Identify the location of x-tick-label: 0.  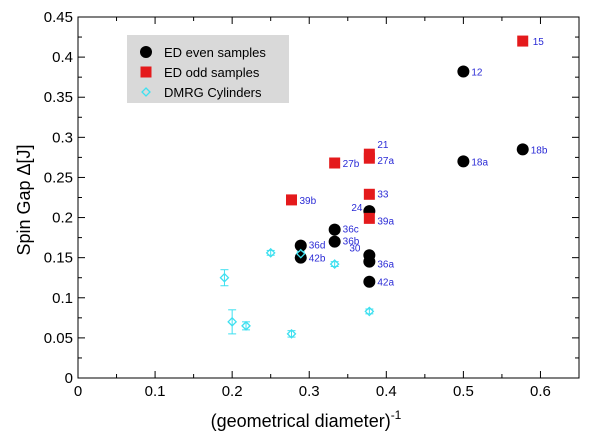
(78, 391).